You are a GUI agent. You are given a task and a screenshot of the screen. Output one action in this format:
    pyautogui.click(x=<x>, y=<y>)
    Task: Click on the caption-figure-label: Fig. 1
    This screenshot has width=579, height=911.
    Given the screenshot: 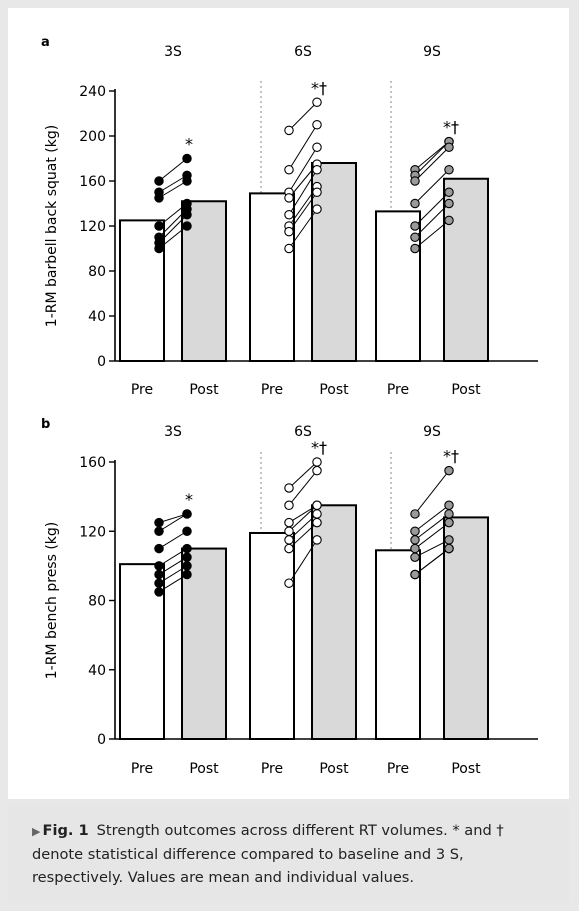 What is the action you would take?
    pyautogui.click(x=65, y=830)
    